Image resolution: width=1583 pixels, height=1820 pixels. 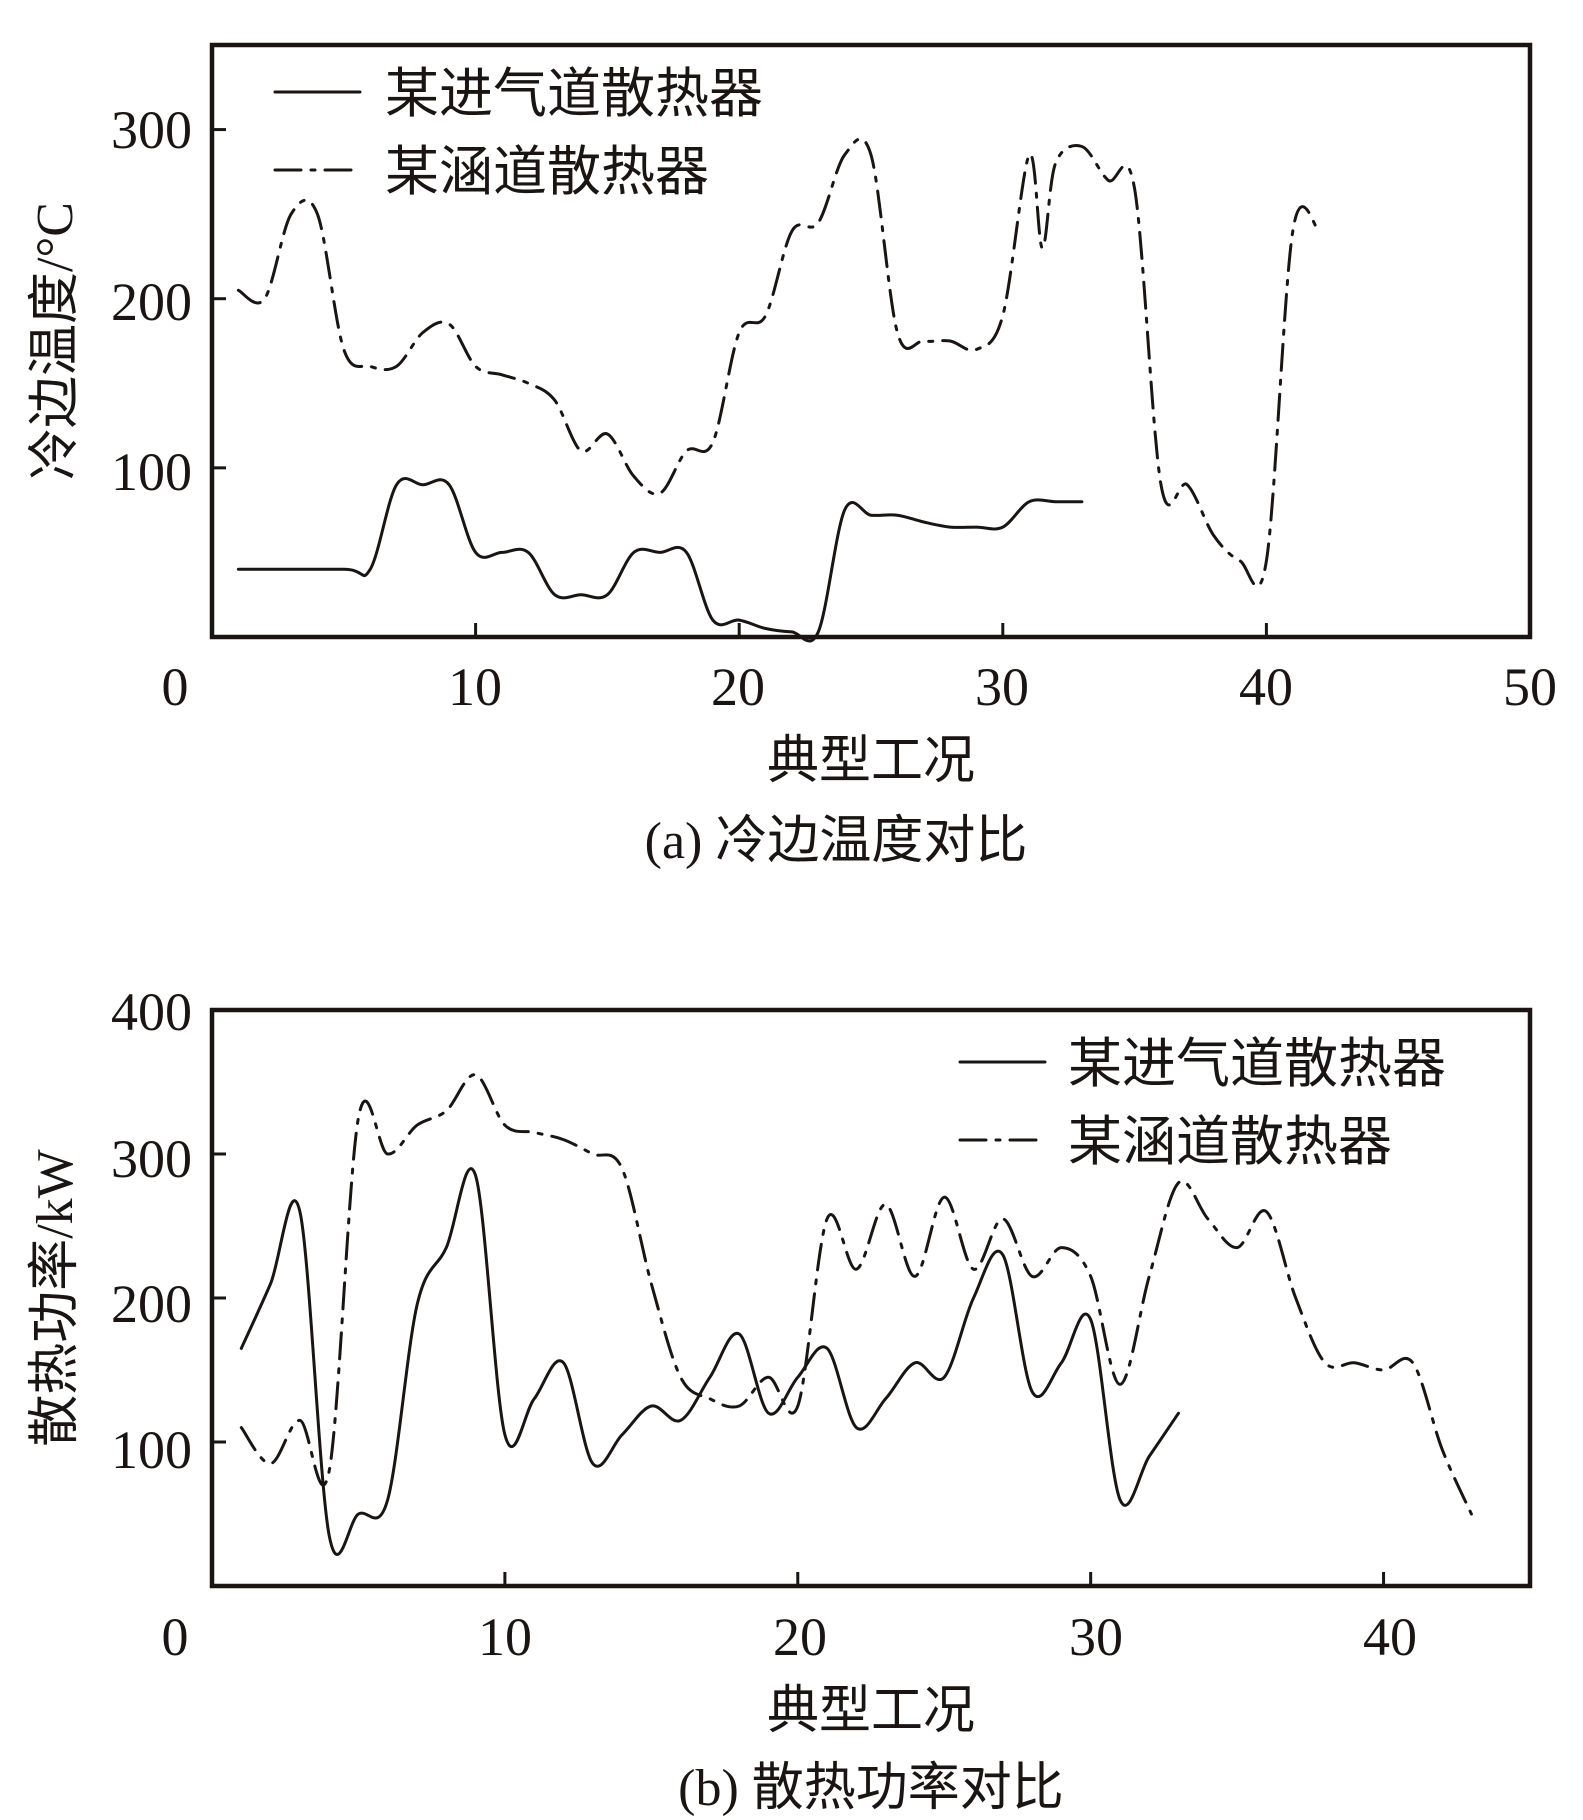 What do you see at coordinates (55, 341) in the screenshot?
I see `panel-a-y-axis-title: 冷边温度/°C` at bounding box center [55, 341].